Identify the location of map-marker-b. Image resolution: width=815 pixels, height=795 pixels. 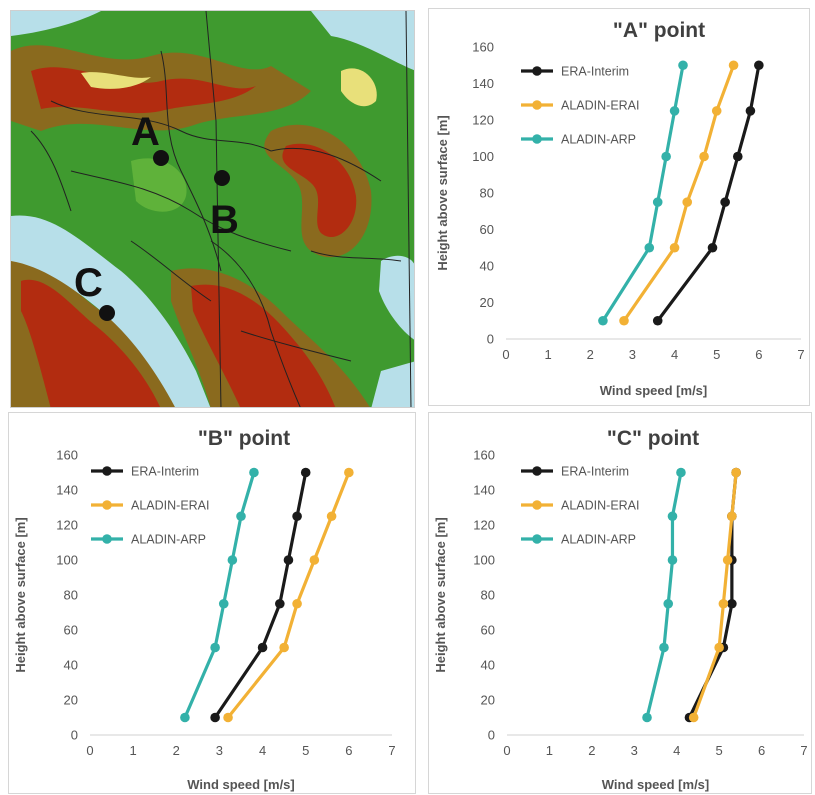
(222, 178).